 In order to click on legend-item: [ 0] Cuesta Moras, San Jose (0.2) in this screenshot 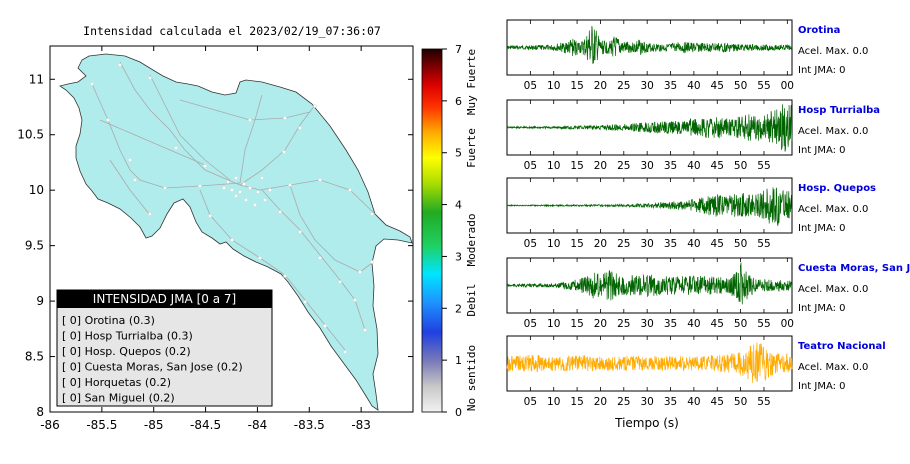, I will do `click(152, 367)`.